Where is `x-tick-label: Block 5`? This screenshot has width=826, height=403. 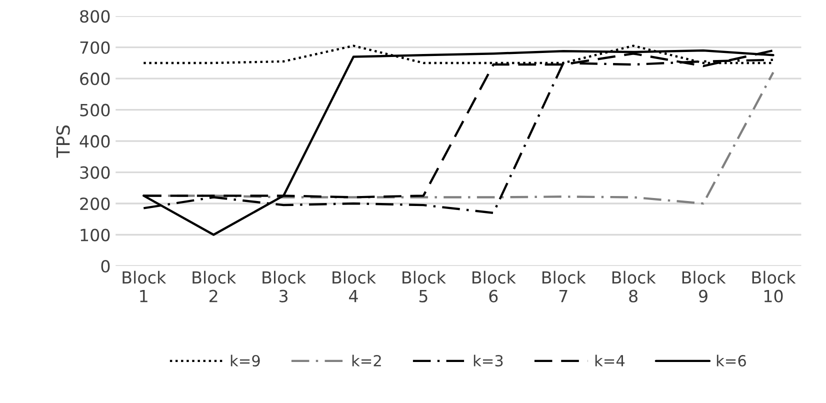
x-tick-label: Block 5 is located at coordinates (424, 286).